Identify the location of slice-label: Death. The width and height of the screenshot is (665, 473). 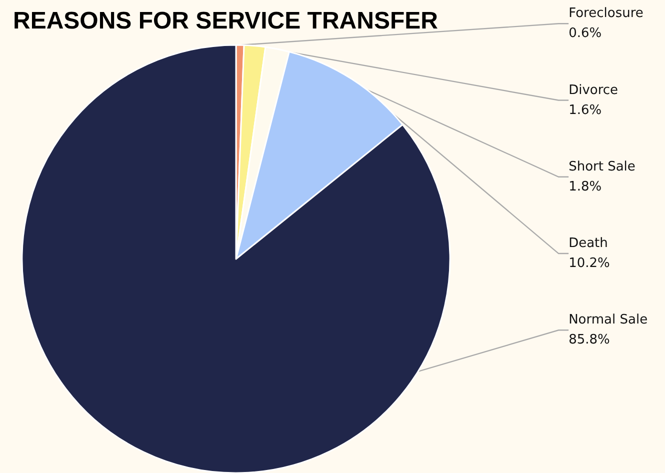
(588, 244).